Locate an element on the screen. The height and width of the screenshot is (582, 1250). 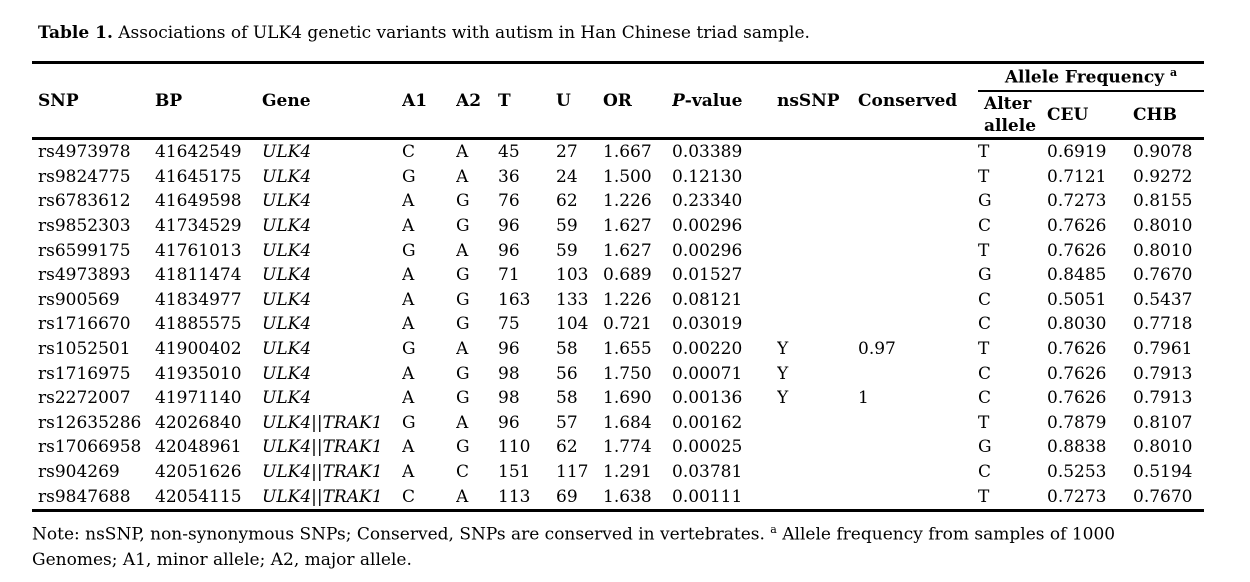
column-header-ceu: CEU is located at coordinates (1090, 115).